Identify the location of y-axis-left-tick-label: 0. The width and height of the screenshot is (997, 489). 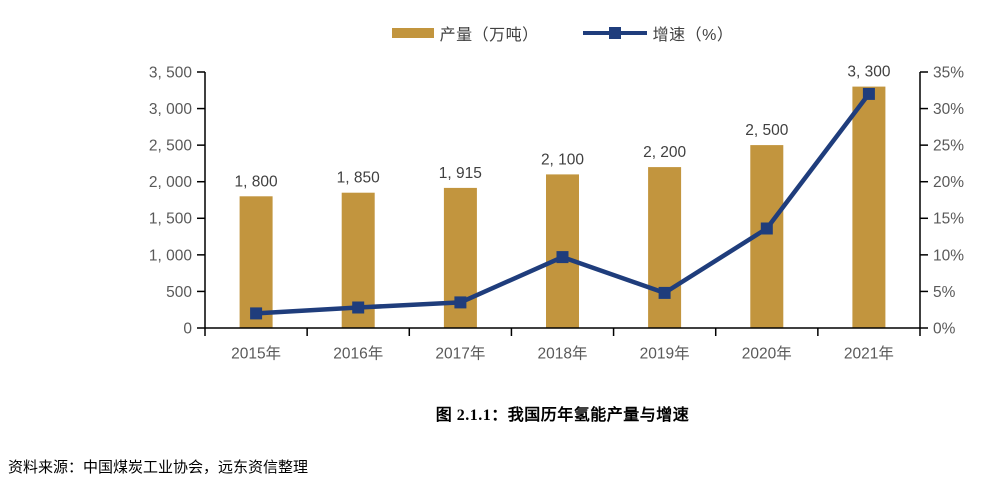
(187, 328).